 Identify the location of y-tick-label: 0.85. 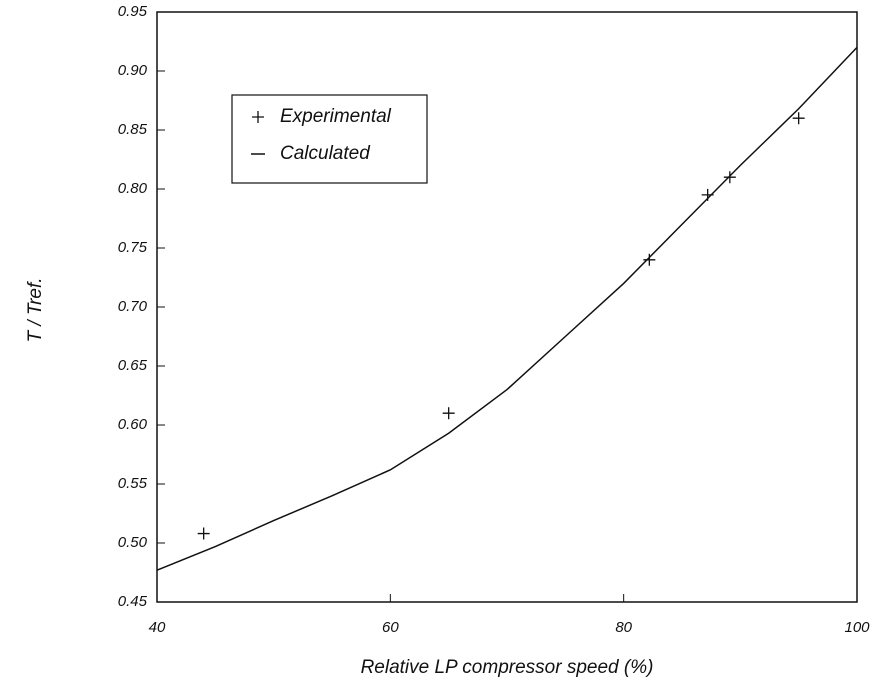
(133, 129).